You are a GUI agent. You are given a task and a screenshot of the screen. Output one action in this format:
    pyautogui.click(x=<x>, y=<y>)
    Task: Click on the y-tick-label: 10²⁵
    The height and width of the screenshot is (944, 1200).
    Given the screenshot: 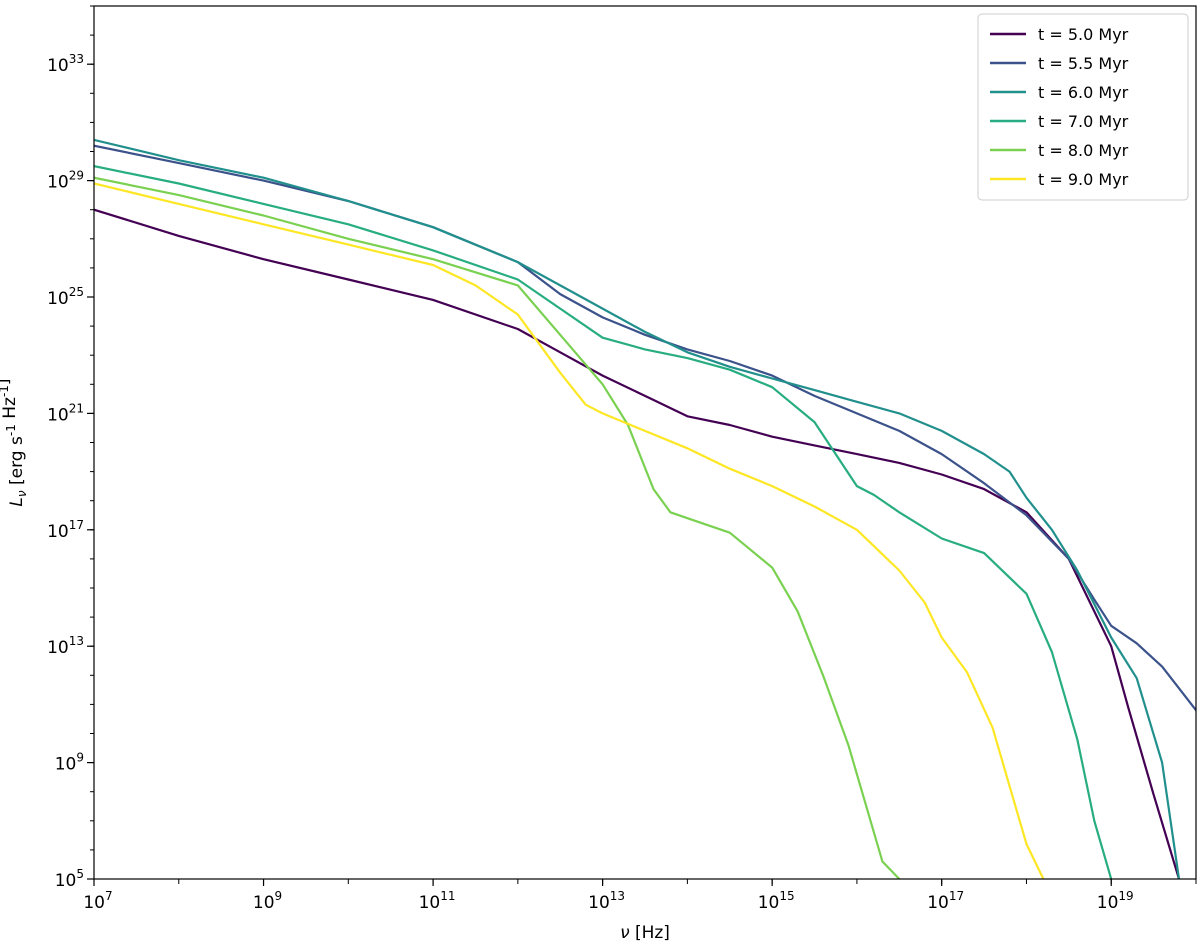 What is the action you would take?
    pyautogui.click(x=65, y=297)
    